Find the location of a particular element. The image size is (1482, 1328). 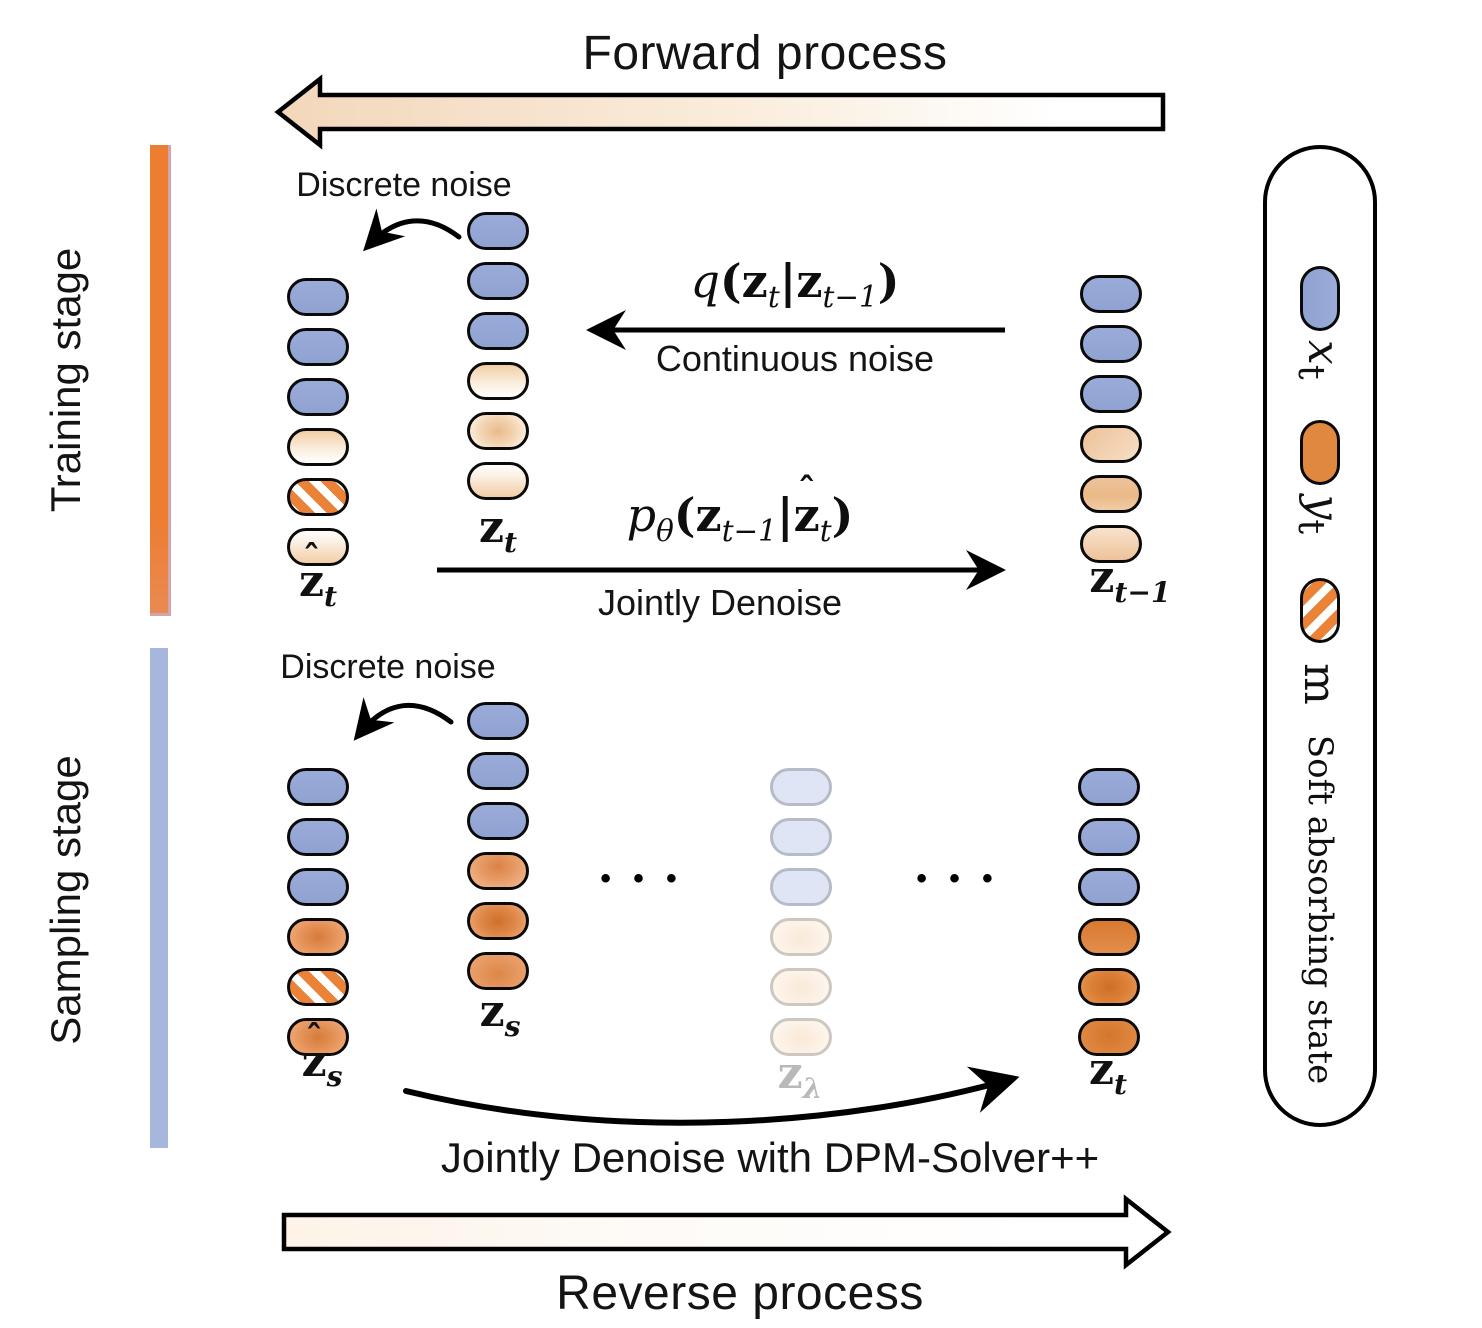

reverse-process-arrow is located at coordinates (726, 1232).